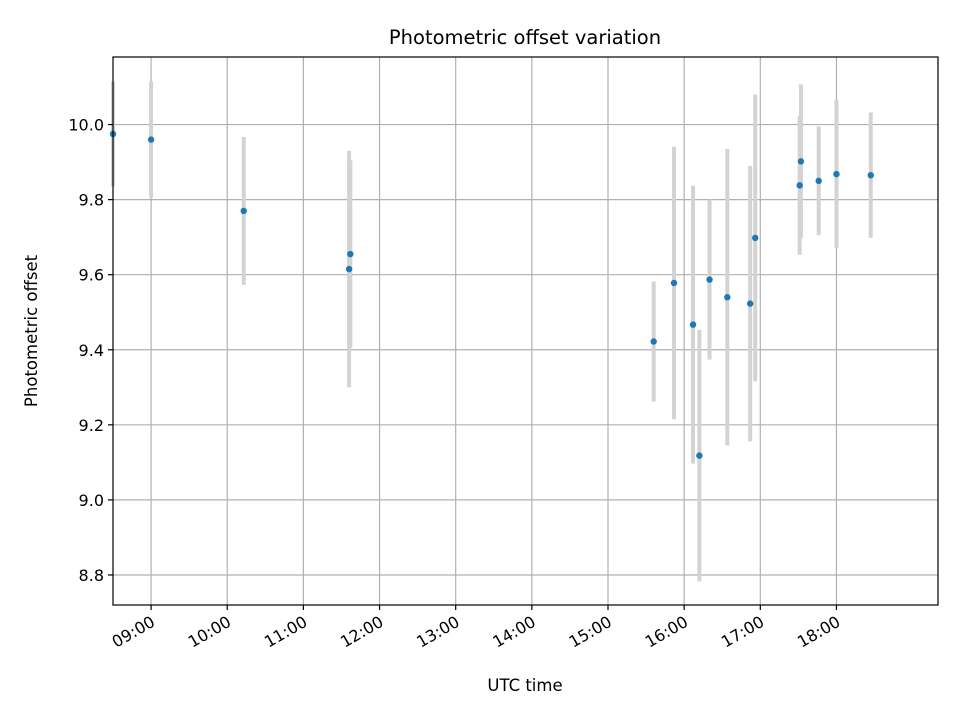 This screenshot has height=720, width=960. What do you see at coordinates (86, 125) in the screenshot?
I see `y-tick-label: 10.0` at bounding box center [86, 125].